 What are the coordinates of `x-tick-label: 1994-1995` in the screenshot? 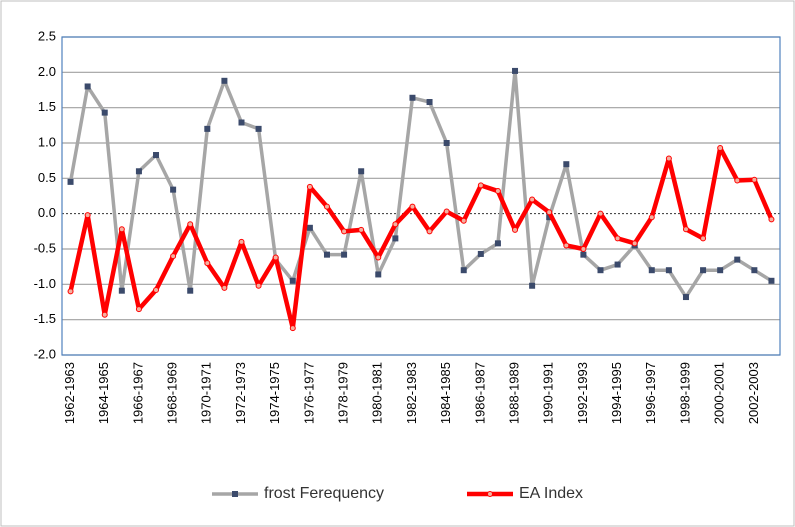 It's located at (616, 393).